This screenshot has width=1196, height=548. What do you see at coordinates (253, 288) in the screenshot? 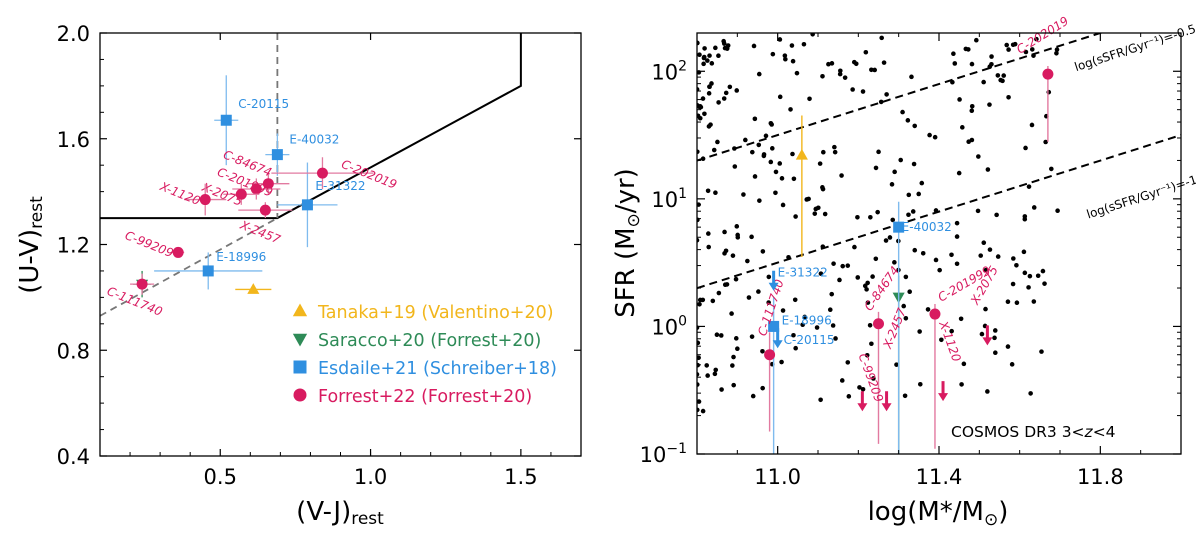
I see `triangle-up-tanaka-19-valentino-20-marker` at bounding box center [253, 288].